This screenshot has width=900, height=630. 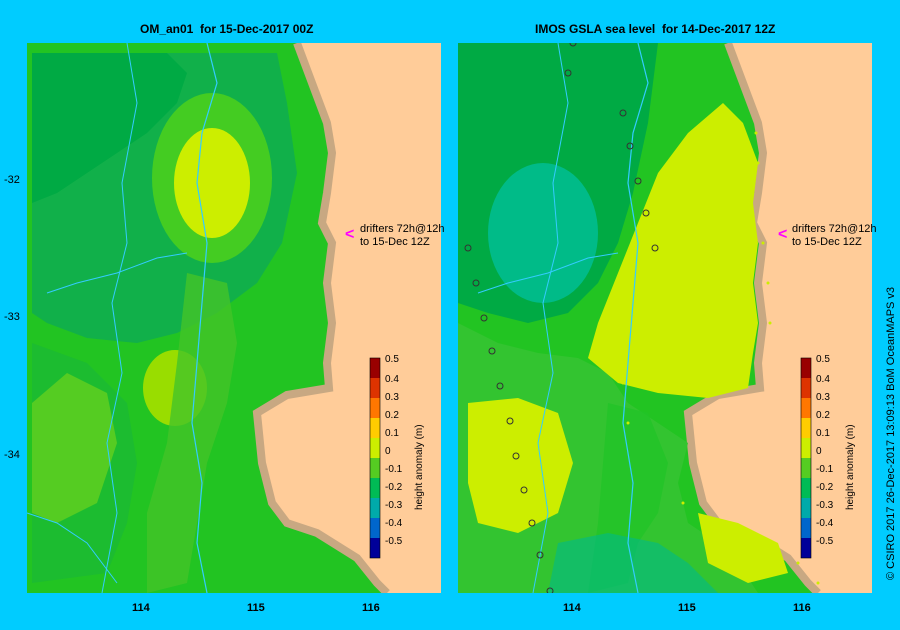 I want to click on left-map-title: OM_an01 for 15-Dec-2017 00Z, so click(x=227, y=29).